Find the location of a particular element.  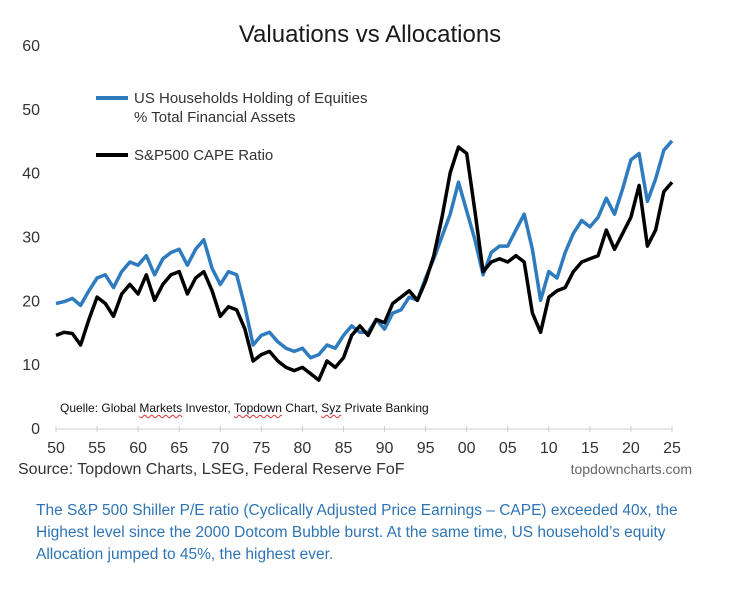

x-tick-label: 55 is located at coordinates (97, 448).